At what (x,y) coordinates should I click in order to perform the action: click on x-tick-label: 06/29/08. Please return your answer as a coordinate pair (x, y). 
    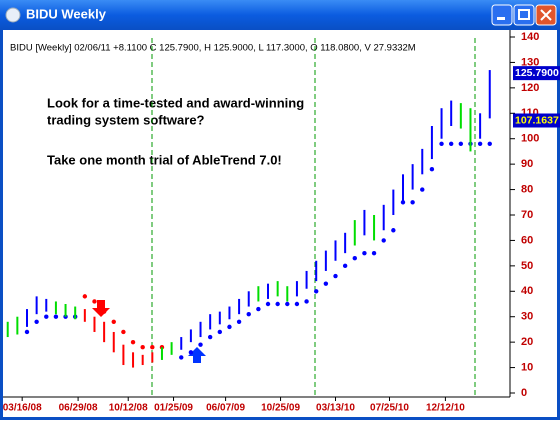
    Looking at the image, I should click on (78, 408).